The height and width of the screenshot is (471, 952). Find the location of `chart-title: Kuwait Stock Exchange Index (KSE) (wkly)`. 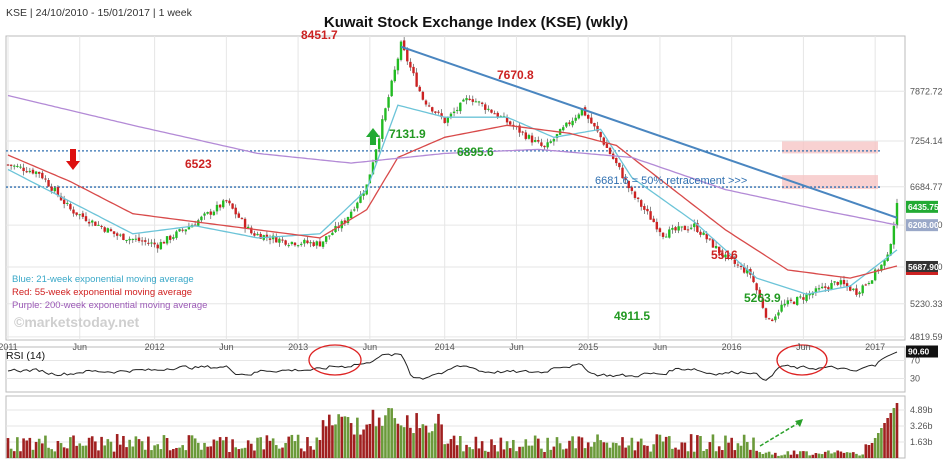

chart-title: Kuwait Stock Exchange Index (KSE) (wkly) is located at coordinates (476, 22).